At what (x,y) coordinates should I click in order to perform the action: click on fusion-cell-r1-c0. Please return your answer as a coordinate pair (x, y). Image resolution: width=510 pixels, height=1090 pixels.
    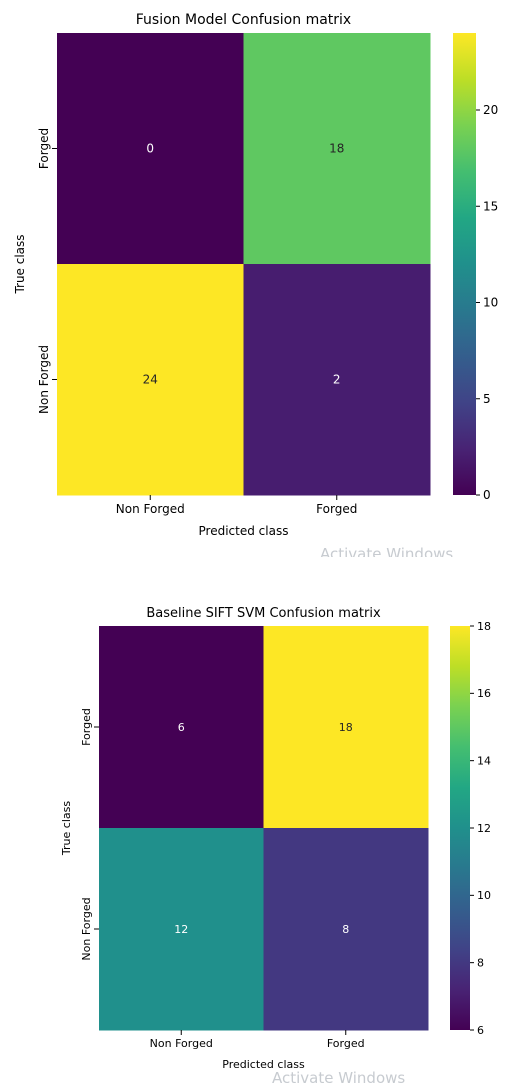
    Looking at the image, I should click on (150, 380).